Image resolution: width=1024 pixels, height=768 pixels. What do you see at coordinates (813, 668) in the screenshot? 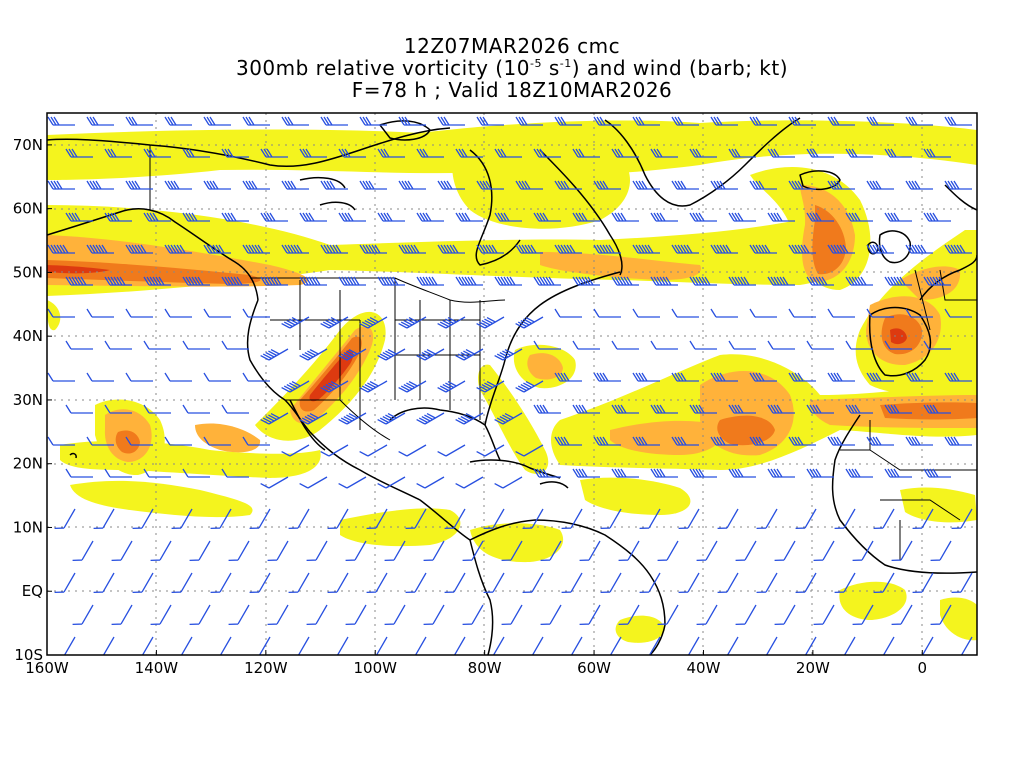
I see `lon-tick-label: 20W` at bounding box center [813, 668].